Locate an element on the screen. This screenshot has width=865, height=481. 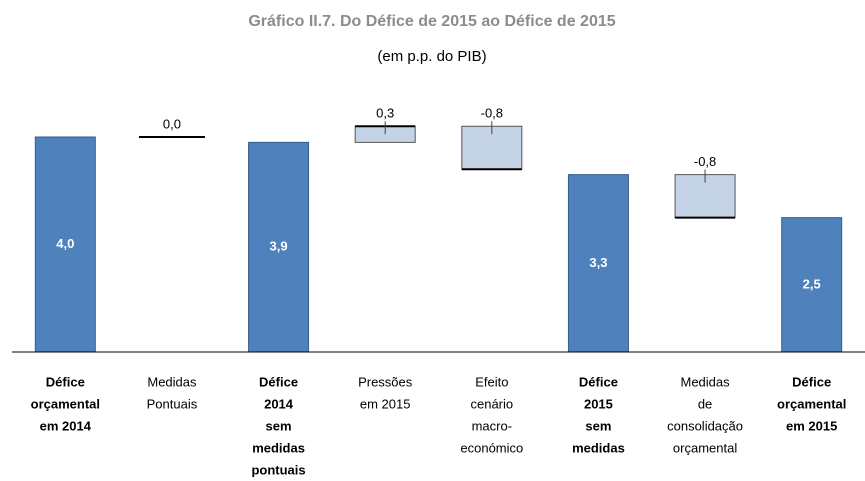
x-tick-label: cenário is located at coordinates (491, 403).